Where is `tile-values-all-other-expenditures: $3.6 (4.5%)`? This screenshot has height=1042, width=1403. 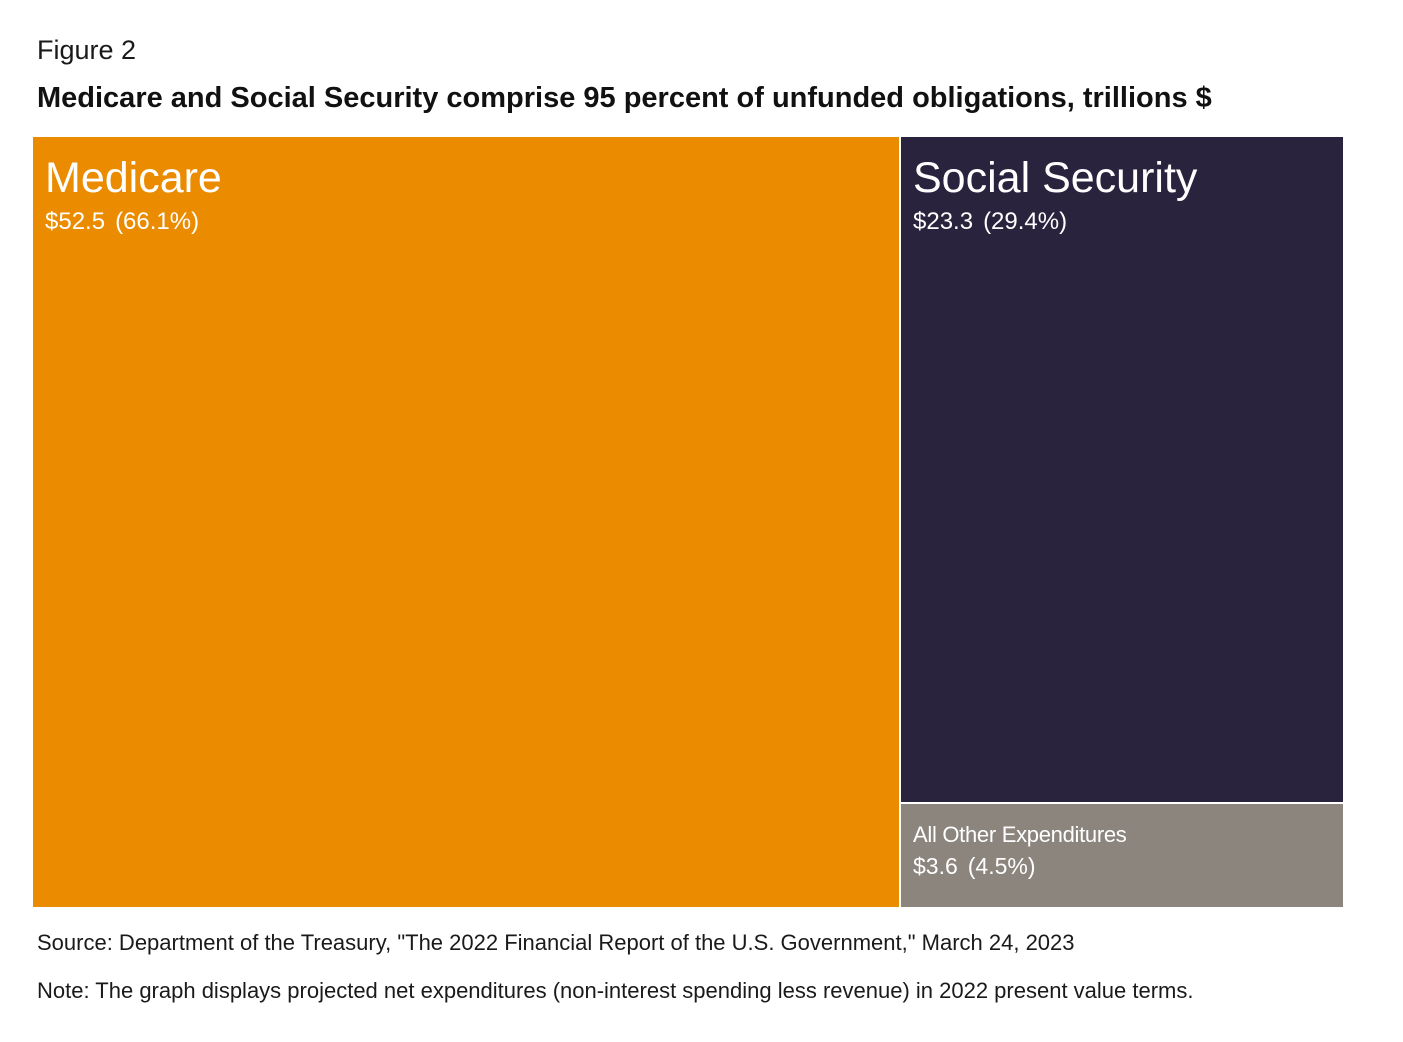 tile-values-all-other-expenditures: $3.6 (4.5%) is located at coordinates (974, 866).